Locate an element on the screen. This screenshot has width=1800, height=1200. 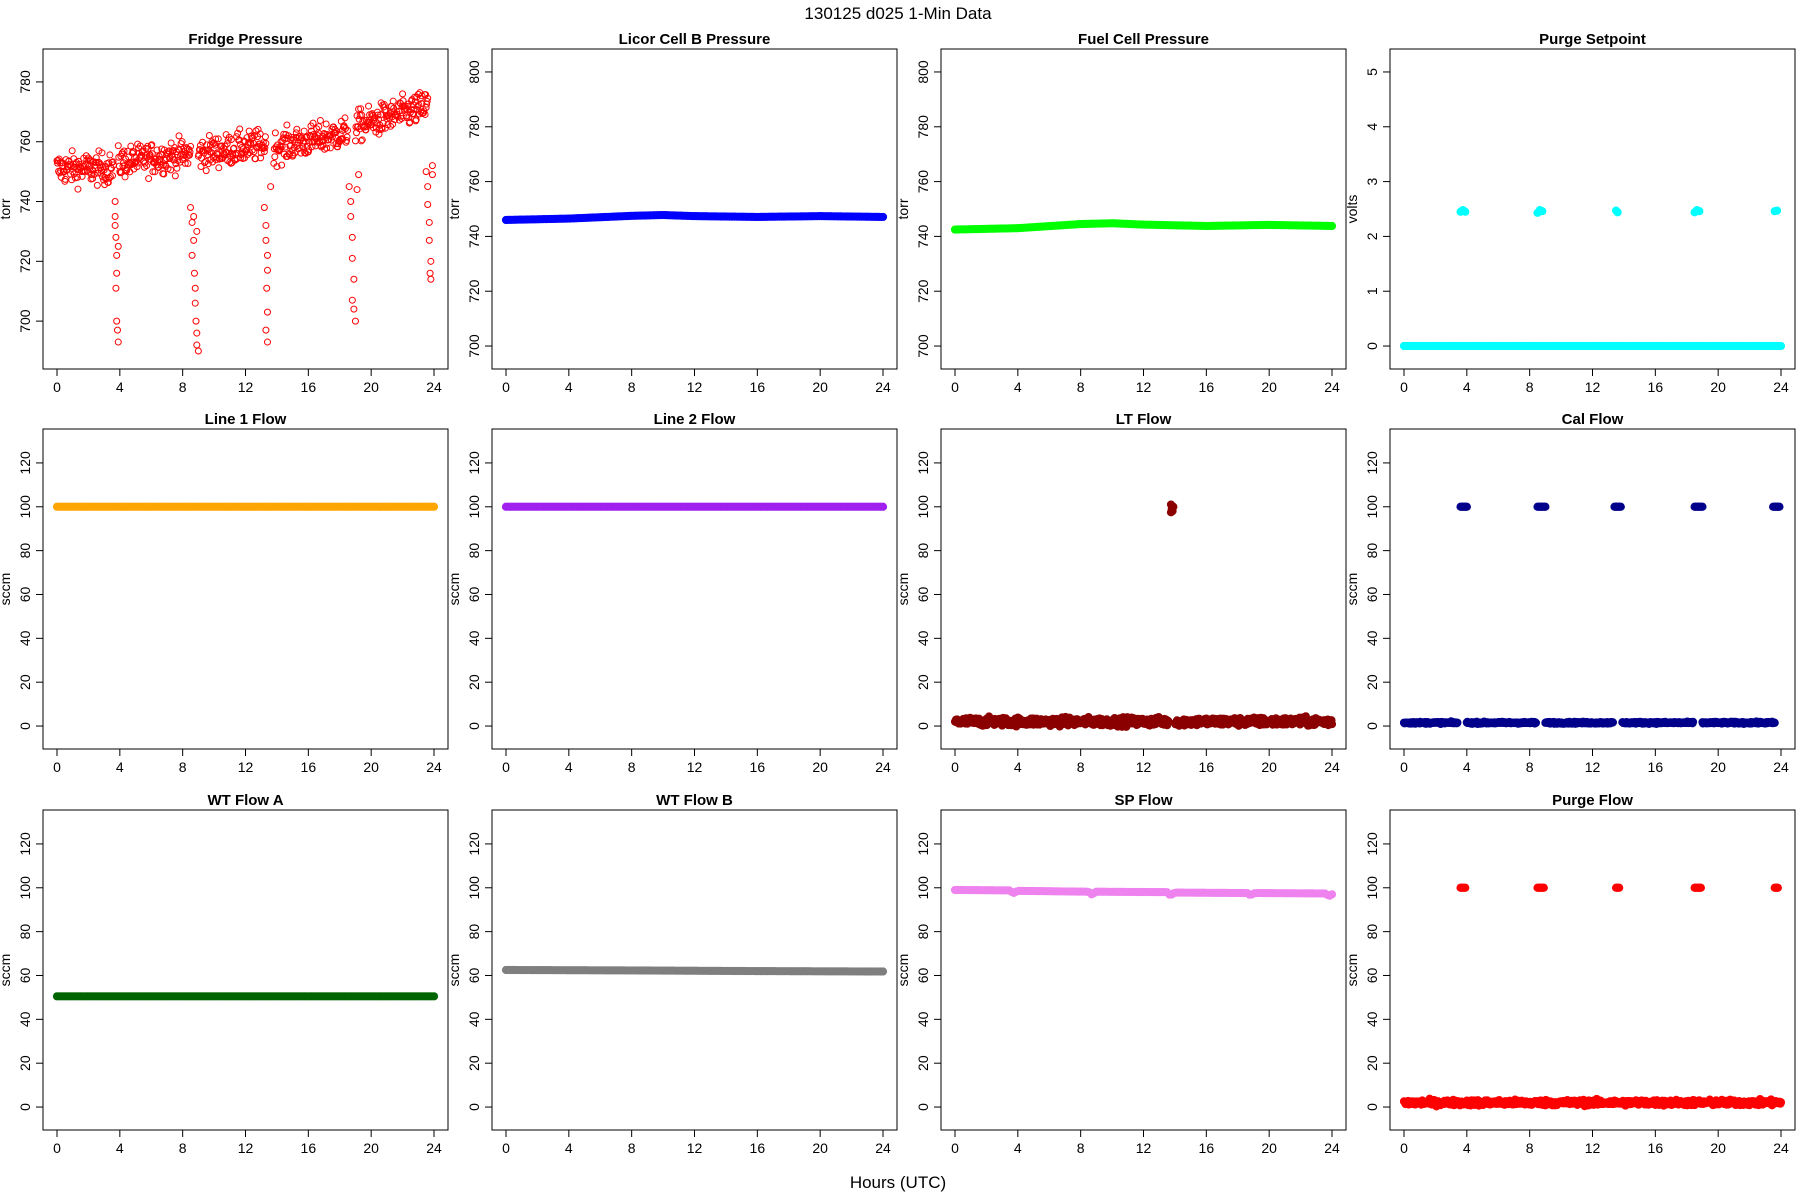
panel-title: Line 1 Flow is located at coordinates (246, 419).